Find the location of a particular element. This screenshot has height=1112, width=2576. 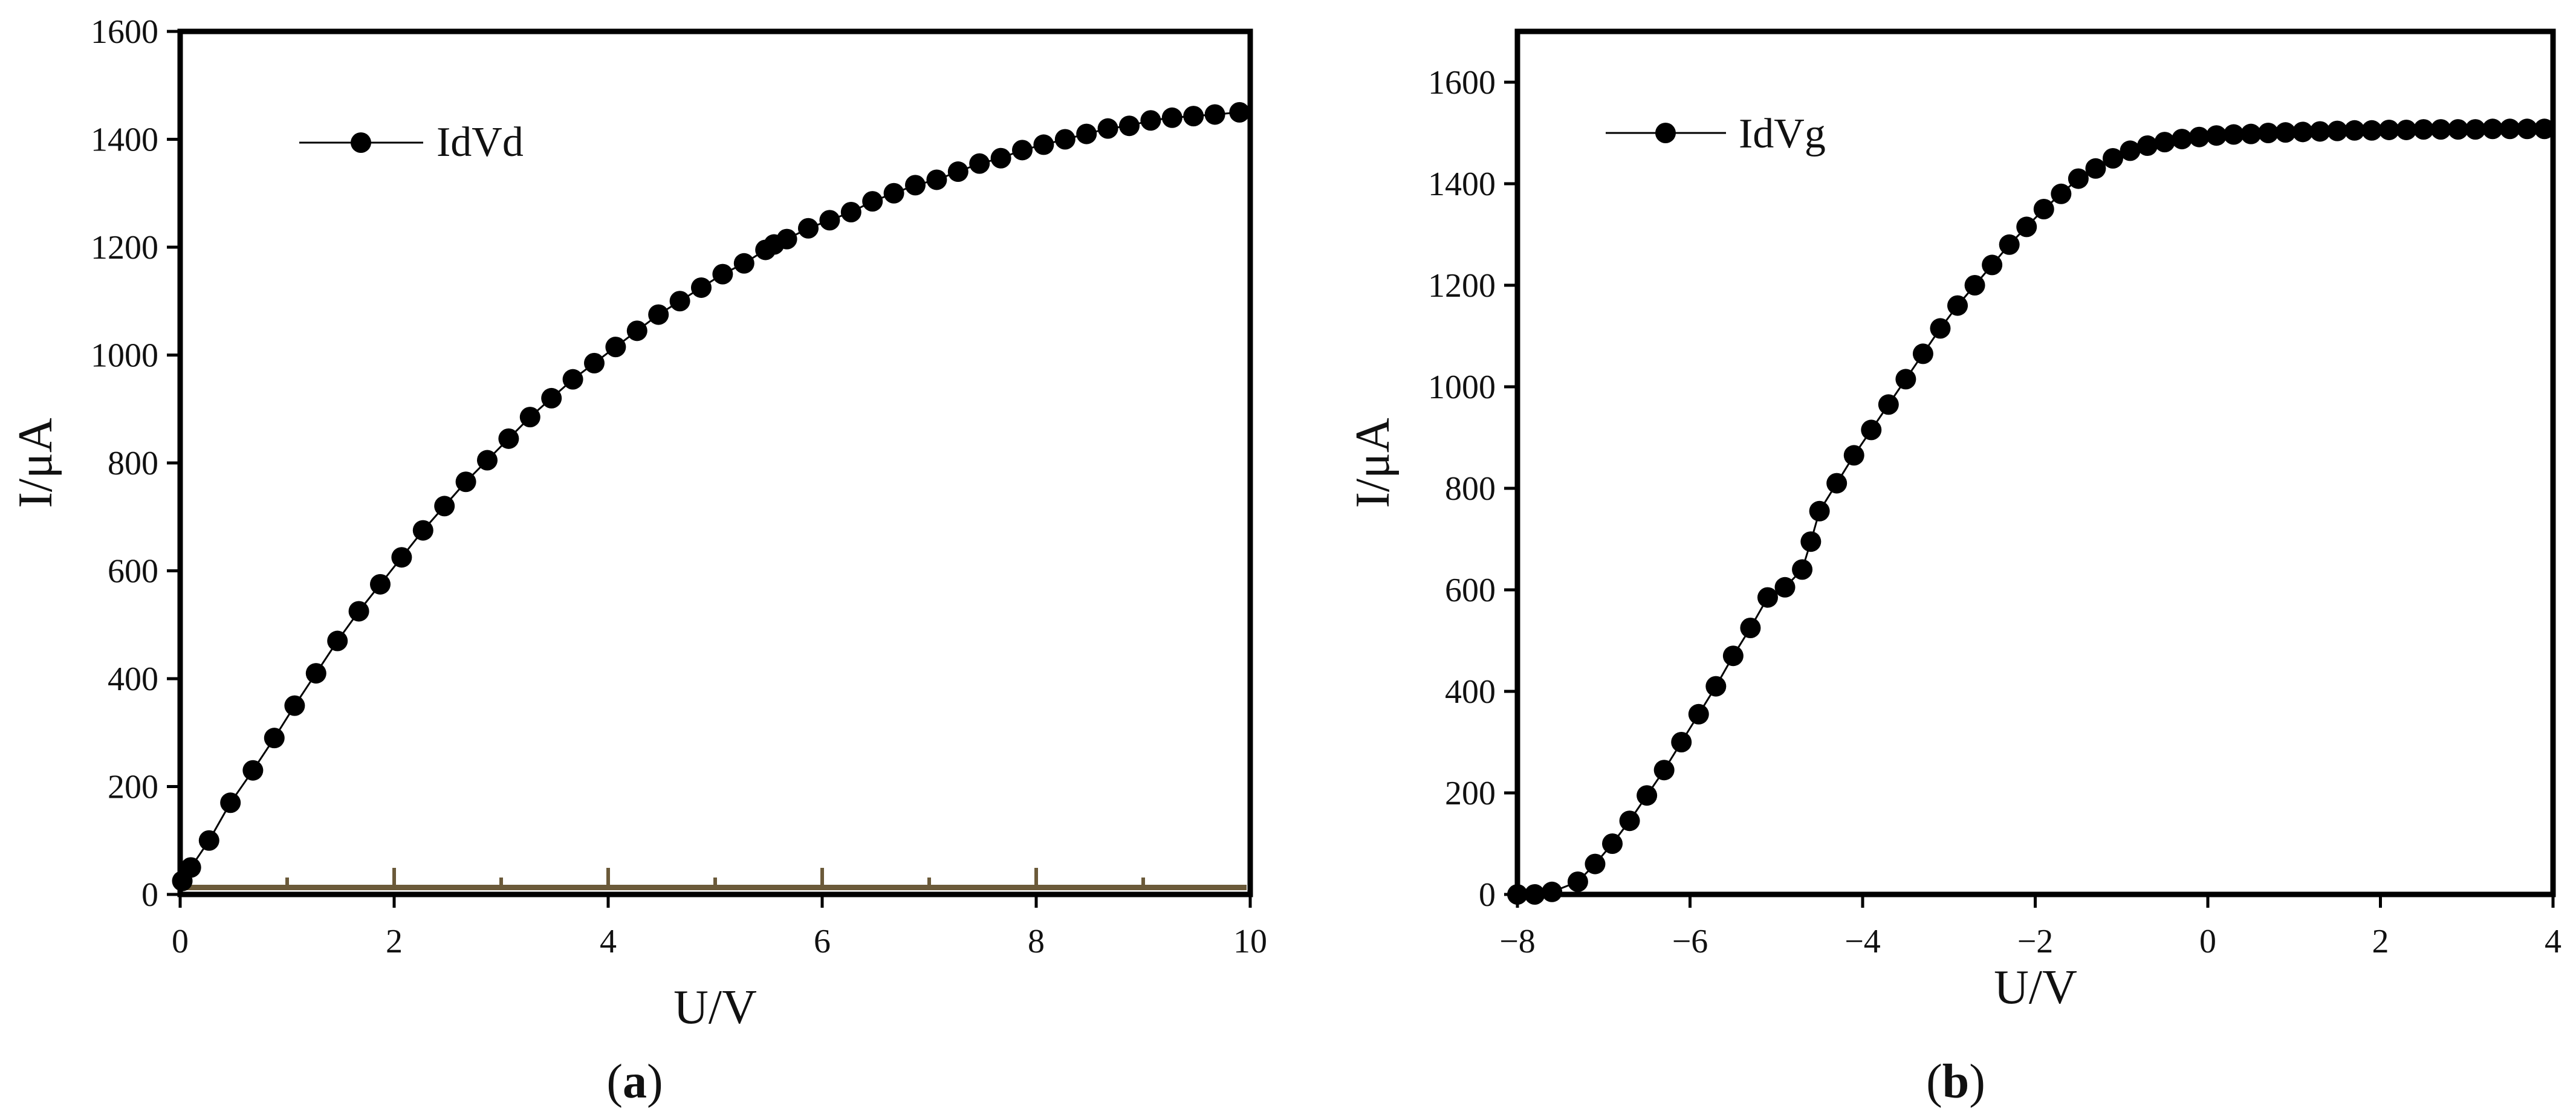

panel-b-x-tick-label: −6 is located at coordinates (1690, 941).